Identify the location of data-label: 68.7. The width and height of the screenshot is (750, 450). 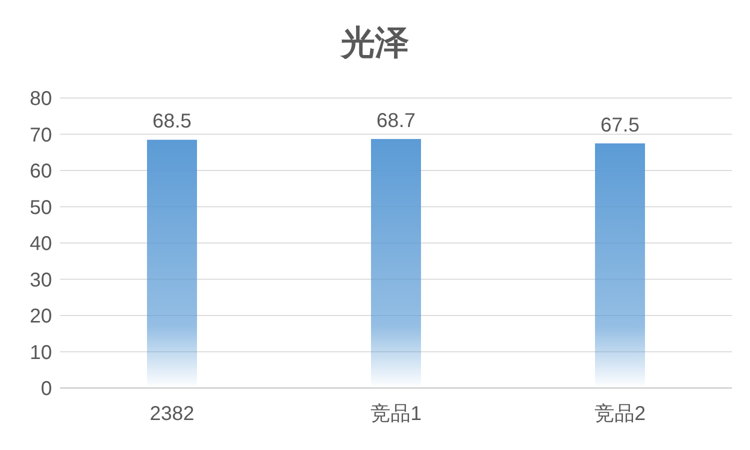
(396, 121).